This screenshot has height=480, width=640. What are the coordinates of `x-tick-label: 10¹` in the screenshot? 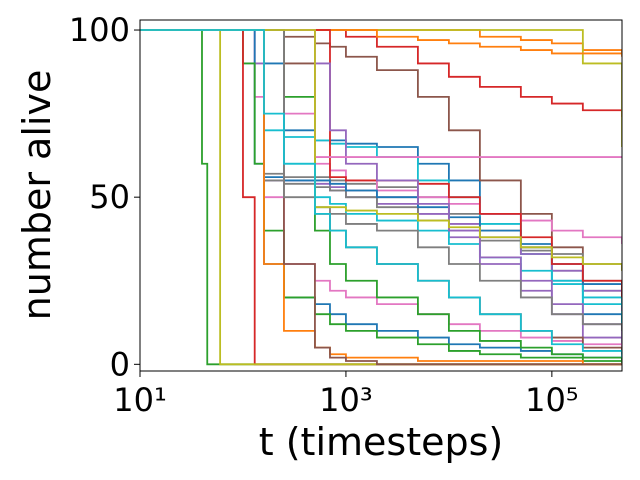 It's located at (140, 400).